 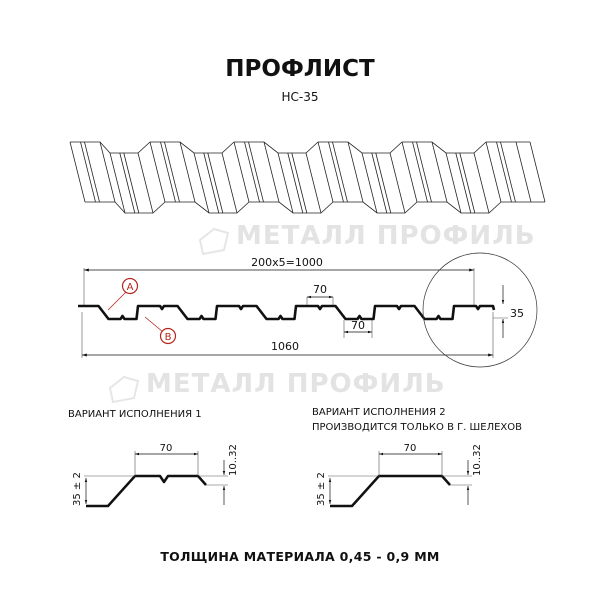 I want to click on watermark-text-2: МЕТАЛЛ ПРОФИЛЬ, so click(x=296, y=384).